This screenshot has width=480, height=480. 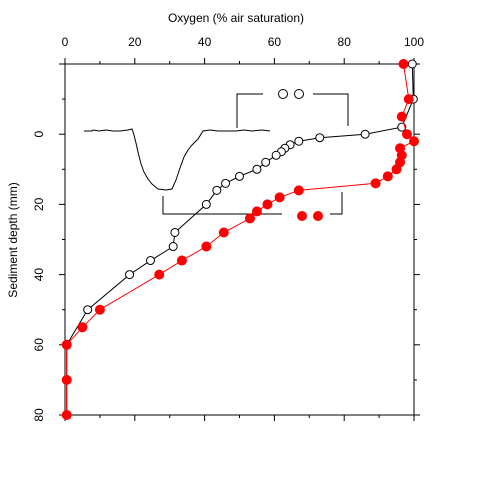 What do you see at coordinates (345, 42) in the screenshot?
I see `x-tick-label: 80` at bounding box center [345, 42].